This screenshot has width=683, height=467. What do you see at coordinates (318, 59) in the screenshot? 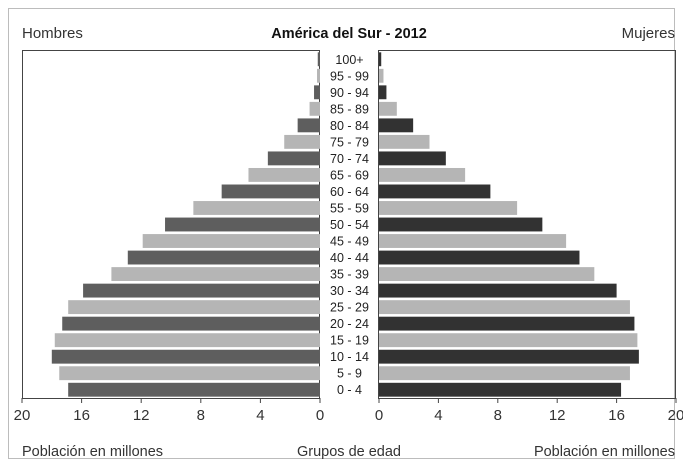
I see `male-bar-100plus` at bounding box center [318, 59].